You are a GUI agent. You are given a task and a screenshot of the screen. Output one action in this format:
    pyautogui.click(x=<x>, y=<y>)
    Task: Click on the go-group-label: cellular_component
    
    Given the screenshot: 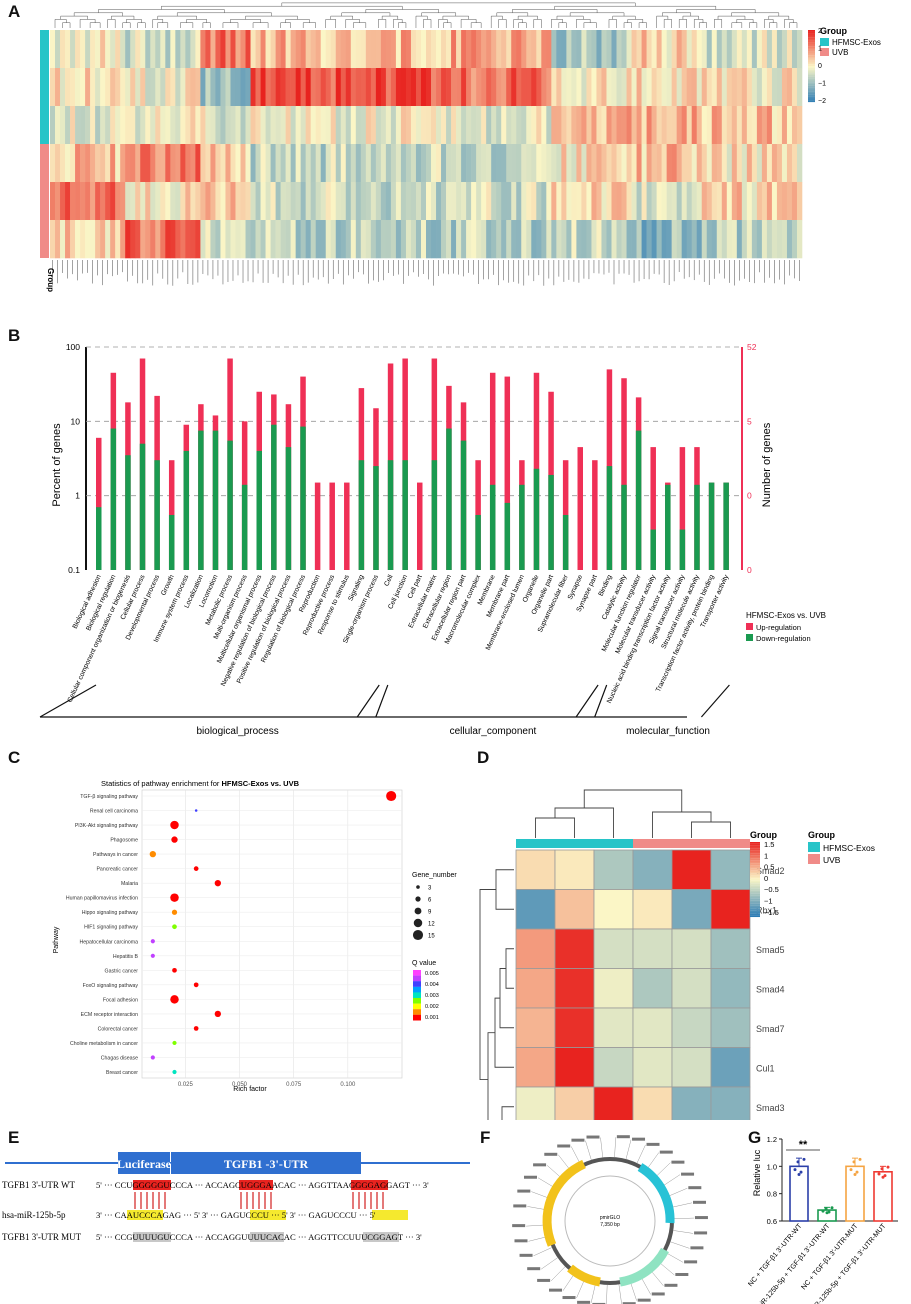 What is the action you would take?
    pyautogui.click(x=493, y=731)
    